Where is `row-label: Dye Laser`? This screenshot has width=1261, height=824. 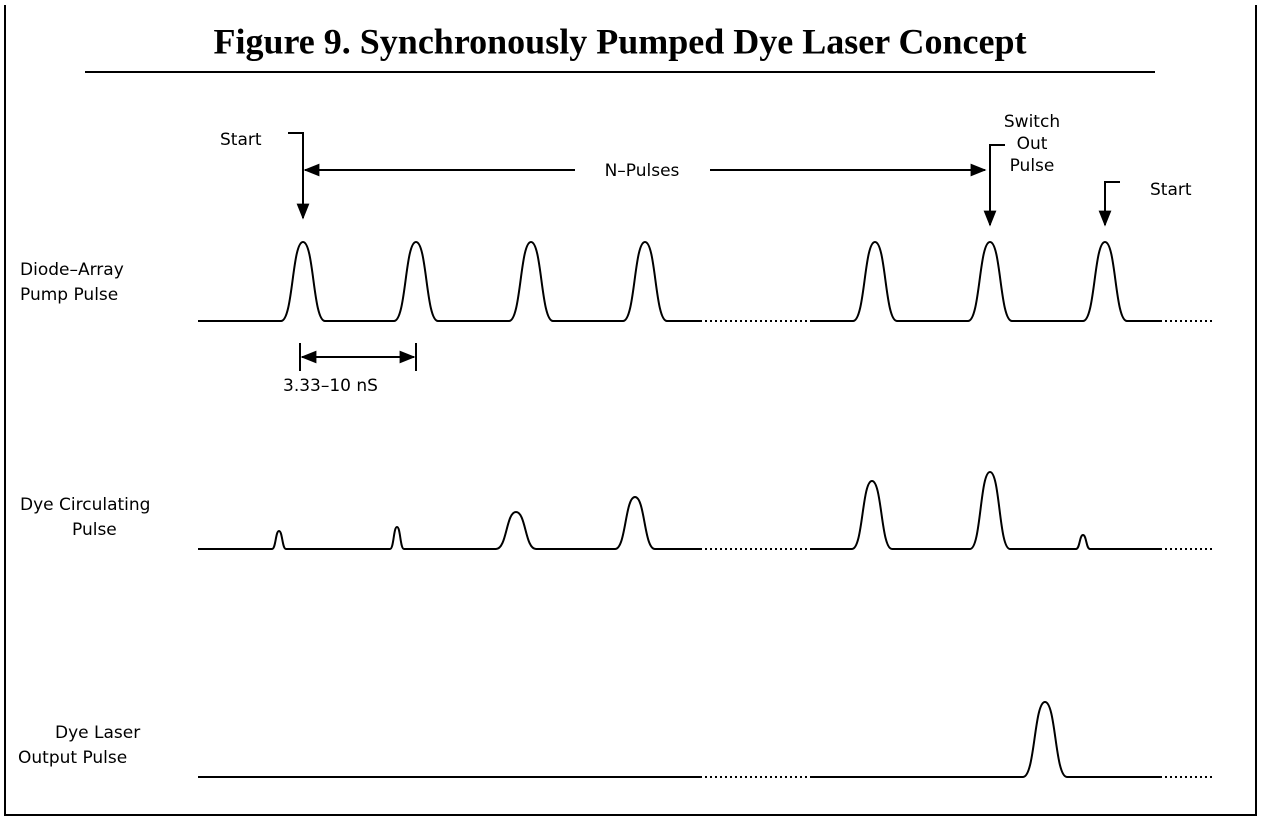
row-label: Dye Laser is located at coordinates (97, 733).